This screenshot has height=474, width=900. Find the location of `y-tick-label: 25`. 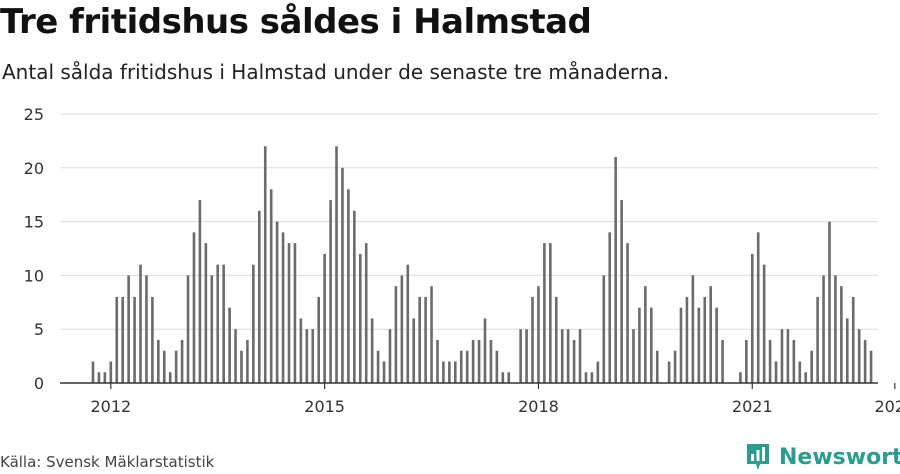

y-tick-label: 25 is located at coordinates (34, 114).